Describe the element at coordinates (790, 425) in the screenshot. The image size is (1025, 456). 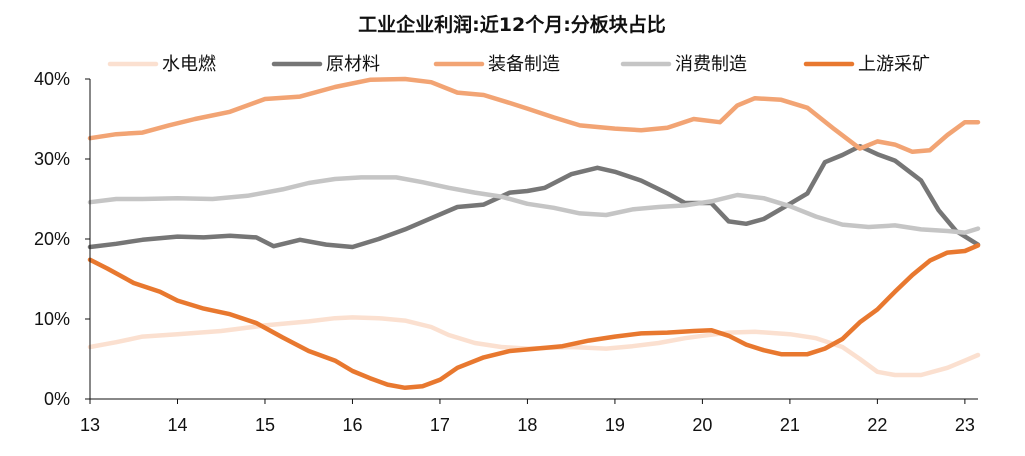
I see `x-tick-label: 21` at that location.